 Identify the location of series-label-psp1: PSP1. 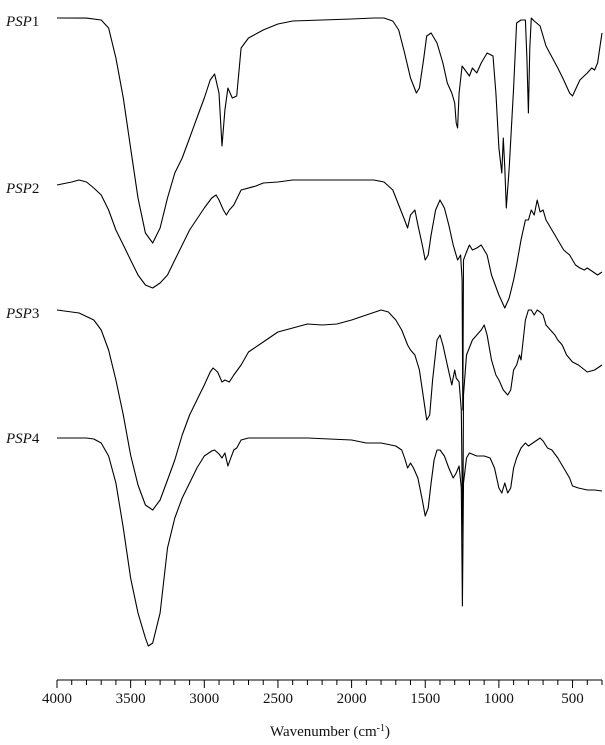
(22, 22).